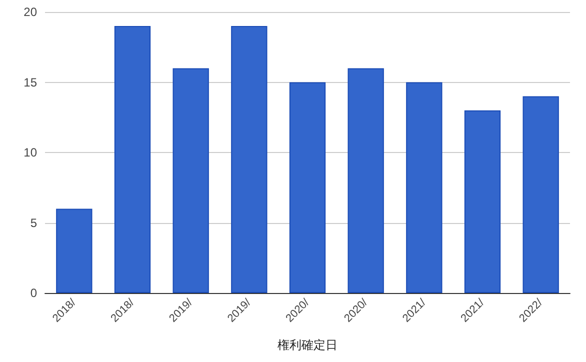 This screenshot has height=362, width=586. I want to click on y-tick-label: 15, so click(31, 82).